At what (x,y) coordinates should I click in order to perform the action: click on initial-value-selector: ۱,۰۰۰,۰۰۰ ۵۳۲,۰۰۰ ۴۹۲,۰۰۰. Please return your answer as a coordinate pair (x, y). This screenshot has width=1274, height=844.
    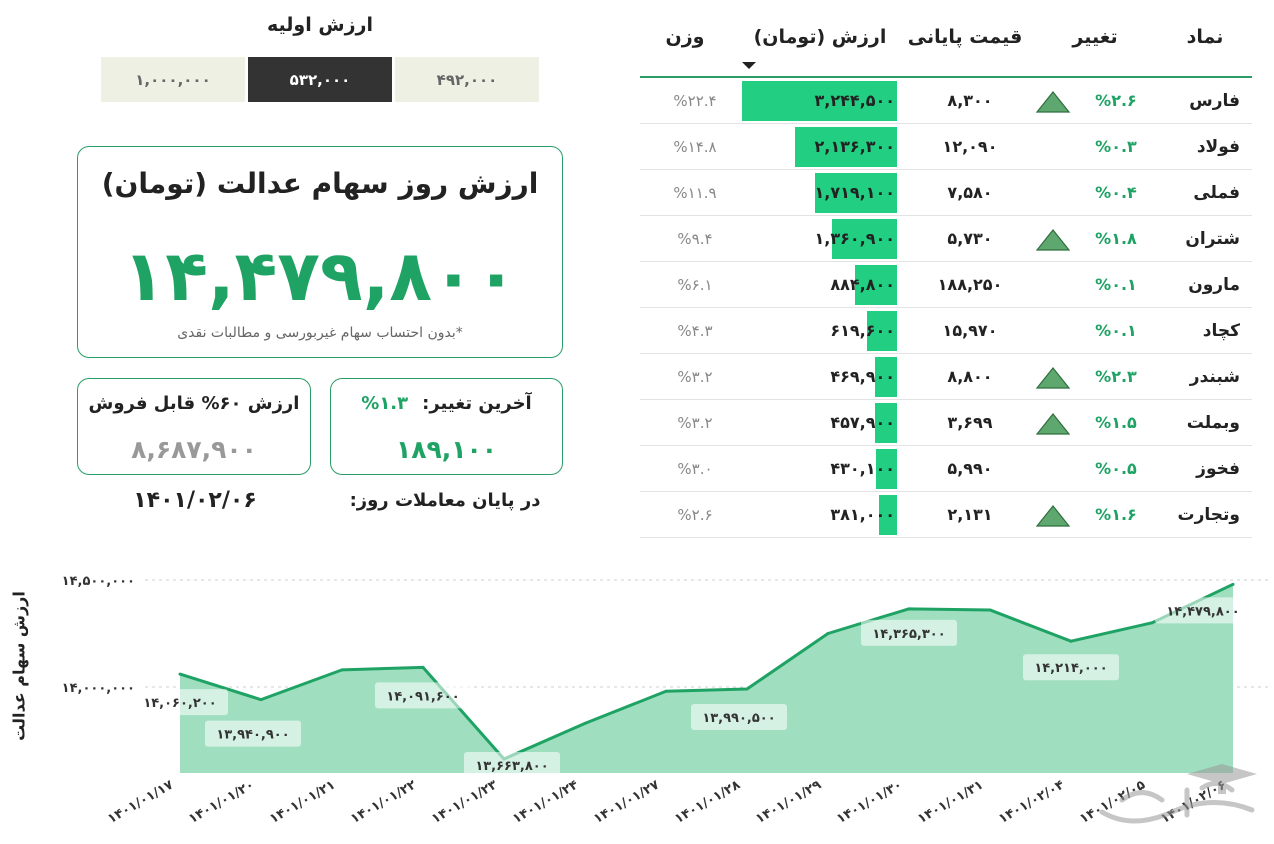
    Looking at the image, I should click on (320, 79).